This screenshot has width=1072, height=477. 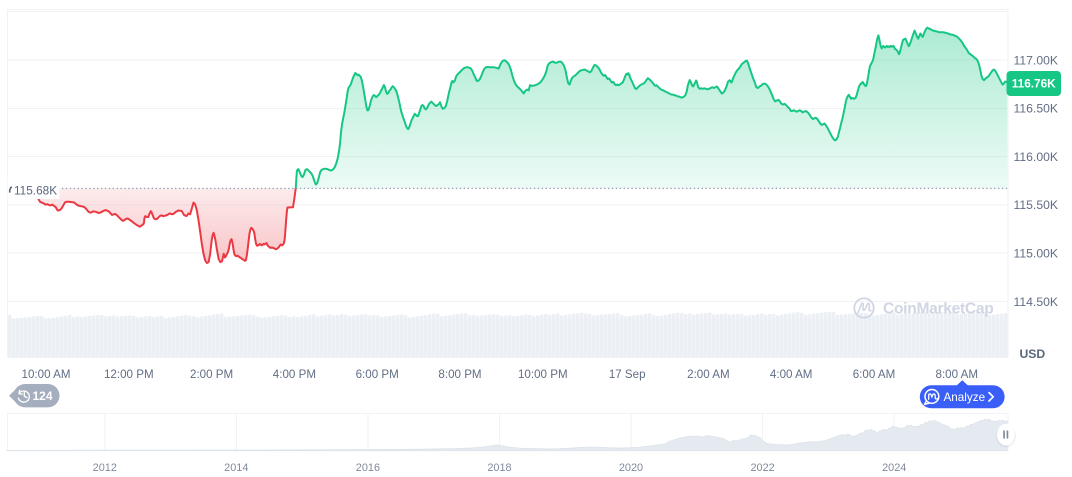 What do you see at coordinates (957, 374) in the screenshot?
I see `svg-text: 8:00 AM` at bounding box center [957, 374].